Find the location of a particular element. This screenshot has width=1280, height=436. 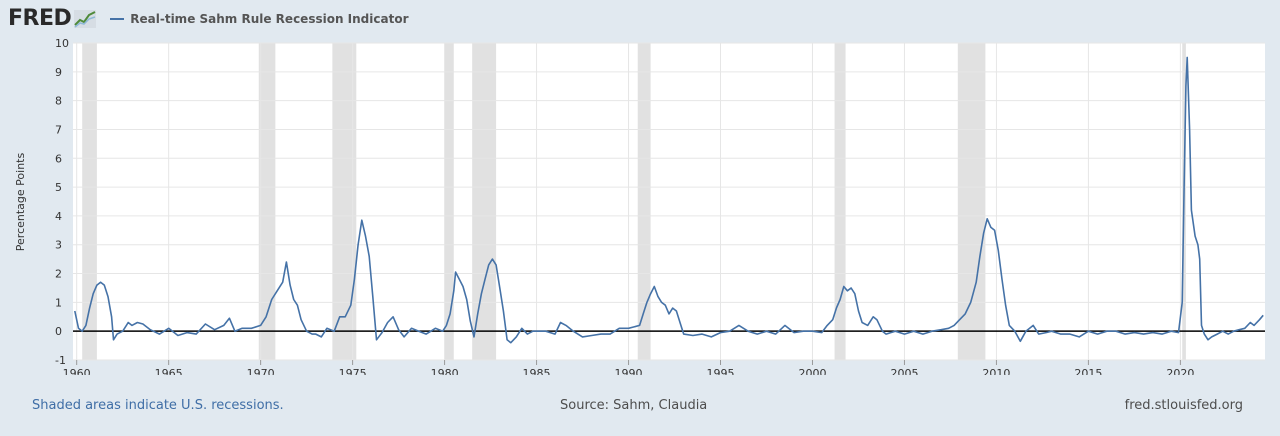

y-tick-label: 1 is located at coordinates (58, 302).